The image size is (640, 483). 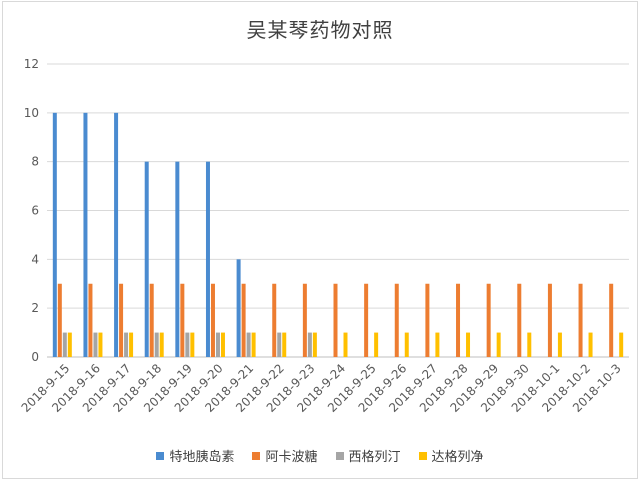 I want to click on y-tick-label: 12, so click(x=31, y=64).